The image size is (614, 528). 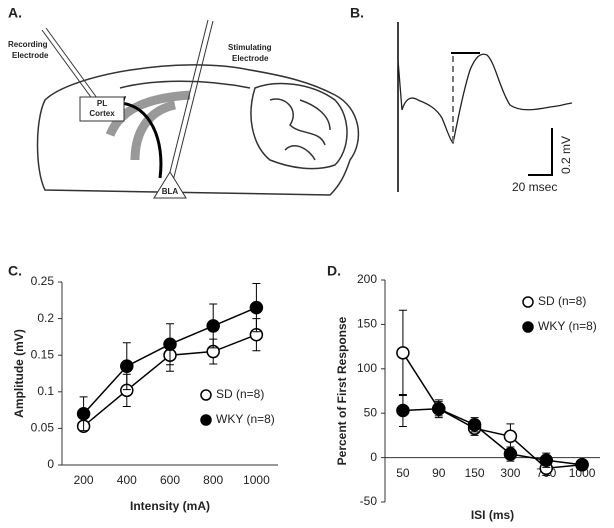 What do you see at coordinates (43, 281) in the screenshot?
I see `y-tick-label: 0.25` at bounding box center [43, 281].